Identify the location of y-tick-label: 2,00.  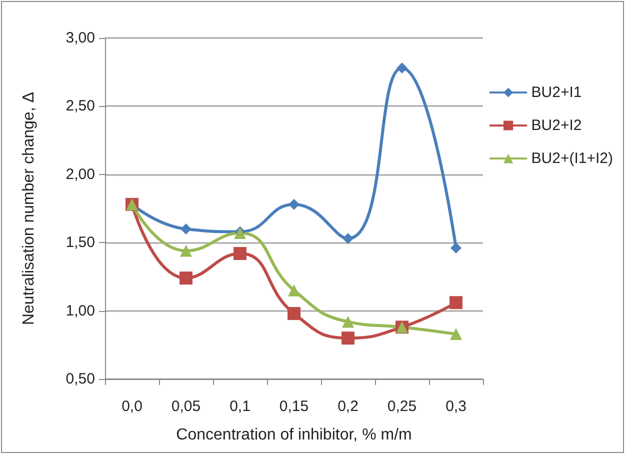
(80, 174).